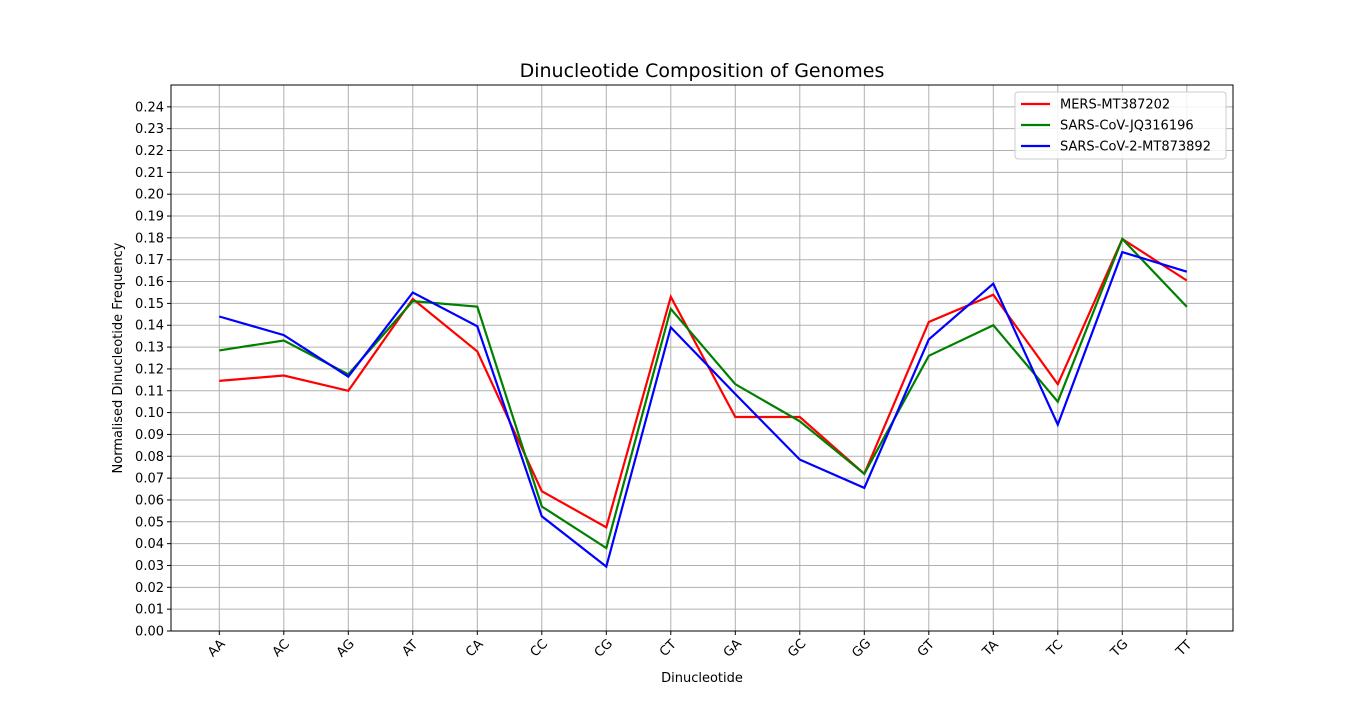 Image resolution: width=1370 pixels, height=709 pixels. Describe the element at coordinates (990, 649) in the screenshot. I see `x-tick-label: TA` at that location.